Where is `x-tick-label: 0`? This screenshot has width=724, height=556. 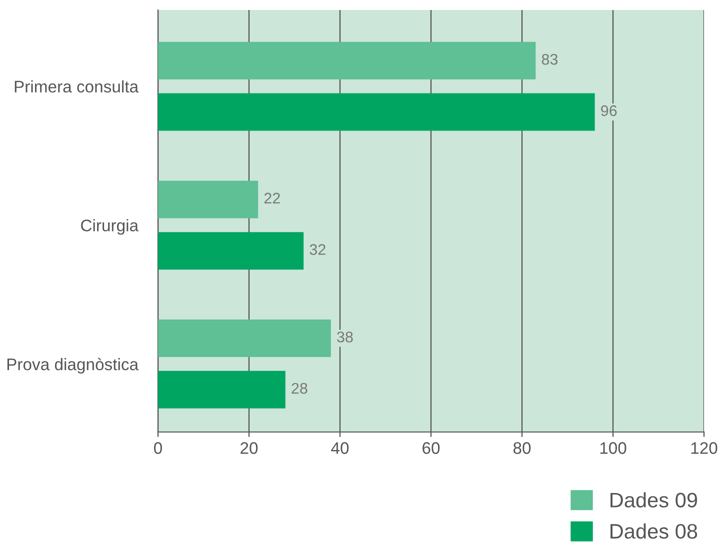 x-tick-label: 0 is located at coordinates (158, 448).